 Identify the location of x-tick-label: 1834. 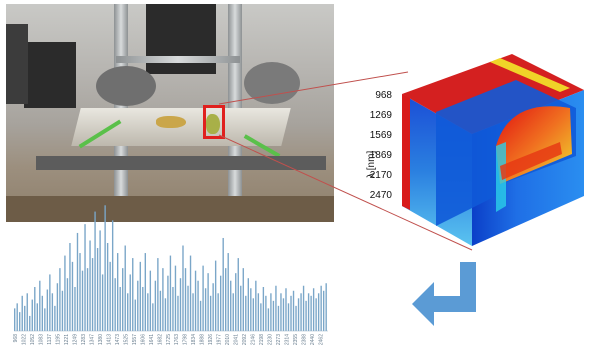
(194, 339).